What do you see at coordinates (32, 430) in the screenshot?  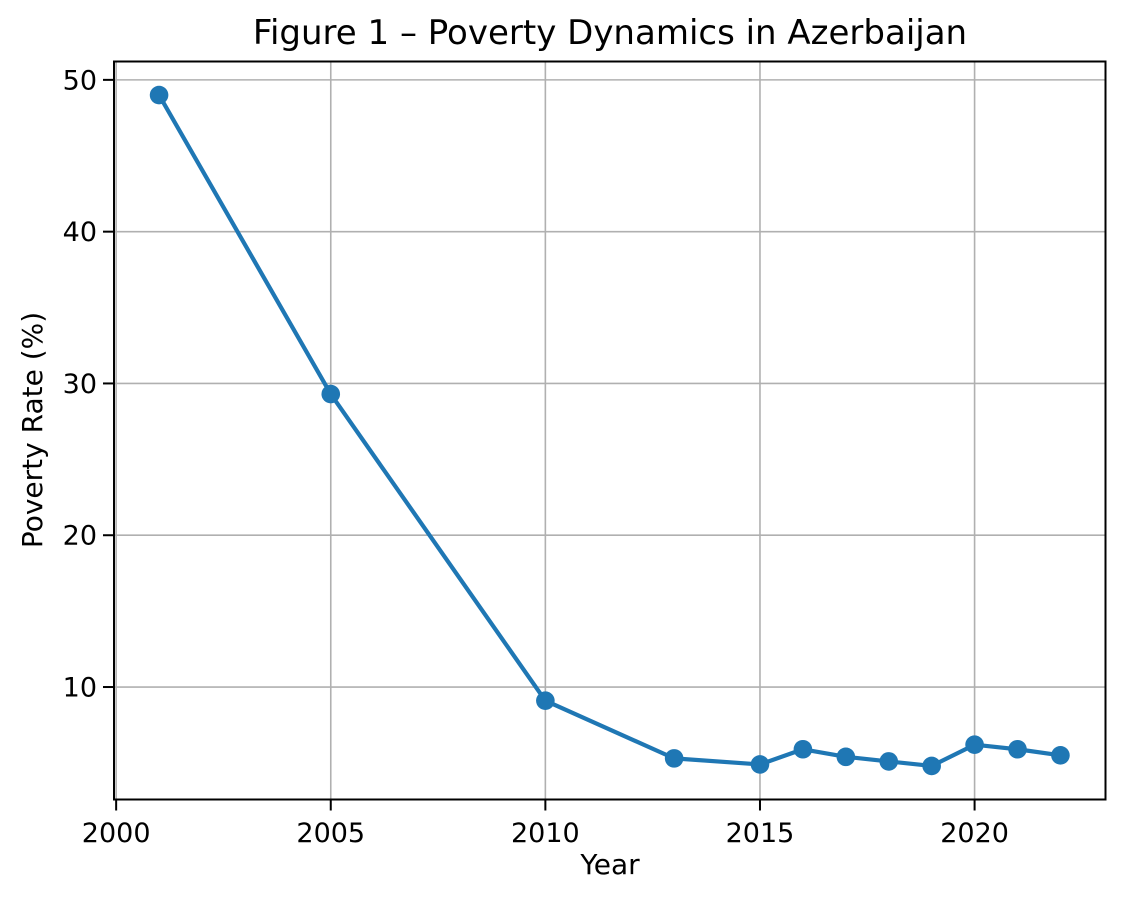 I see `y-axis-label: Poverty Rate (%)` at bounding box center [32, 430].